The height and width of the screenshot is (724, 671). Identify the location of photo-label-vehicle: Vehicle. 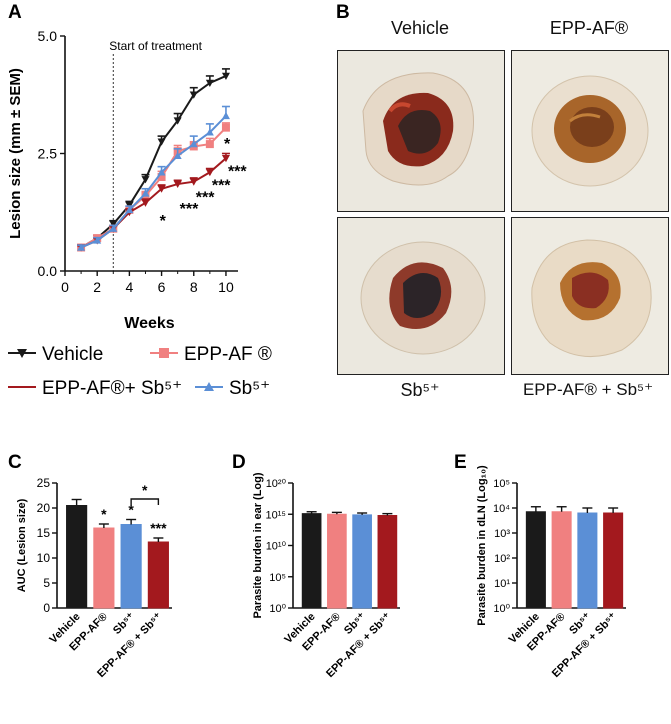
(420, 28).